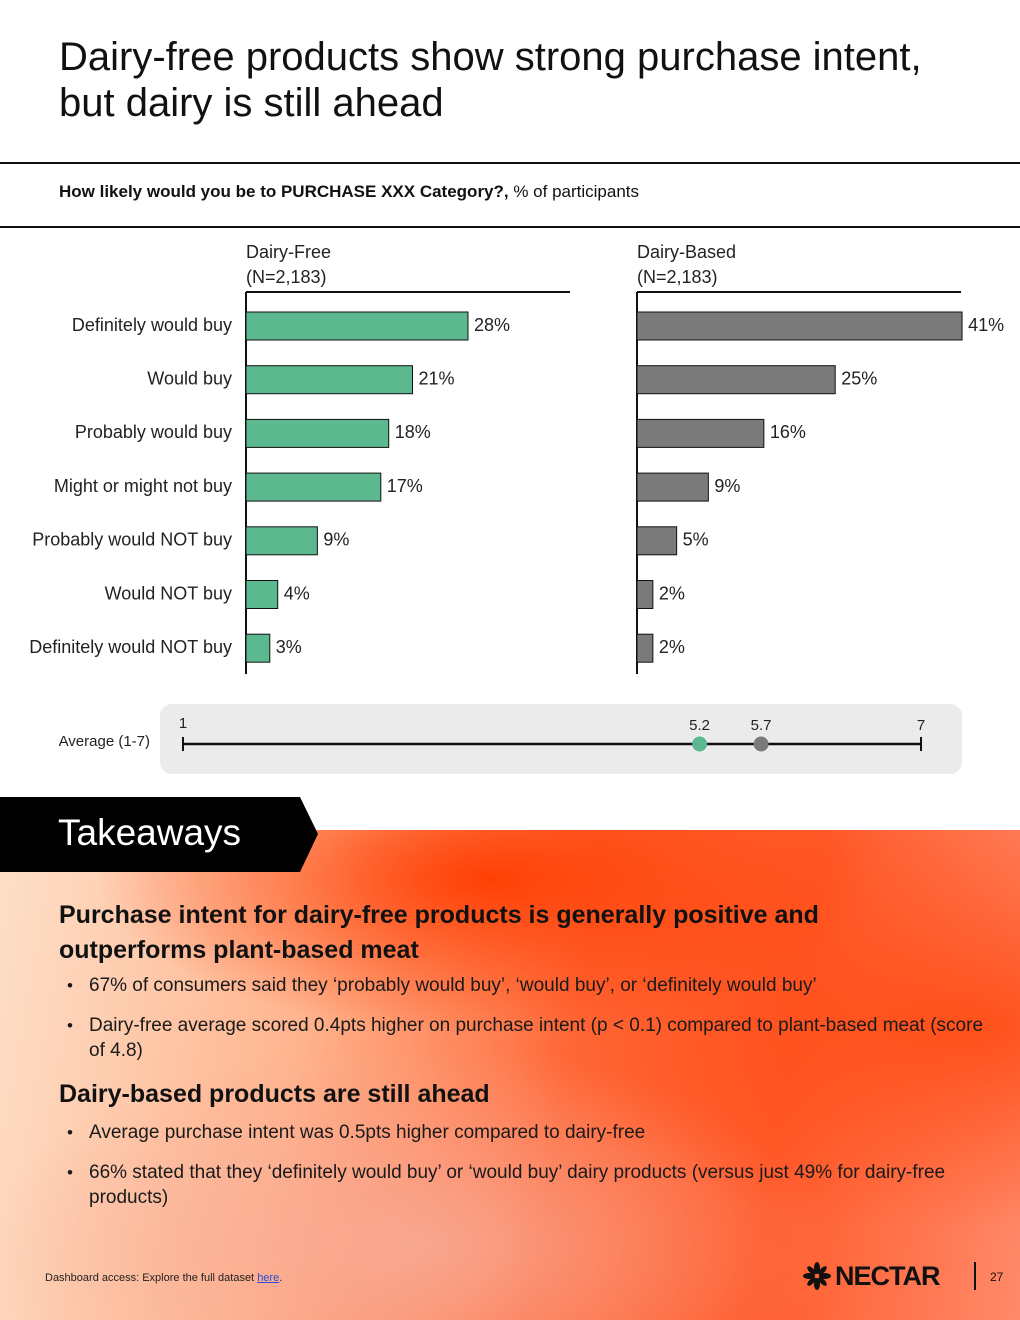 This screenshot has width=1020, height=1320. I want to click on logo-text: NECTAR, so click(887, 1275).